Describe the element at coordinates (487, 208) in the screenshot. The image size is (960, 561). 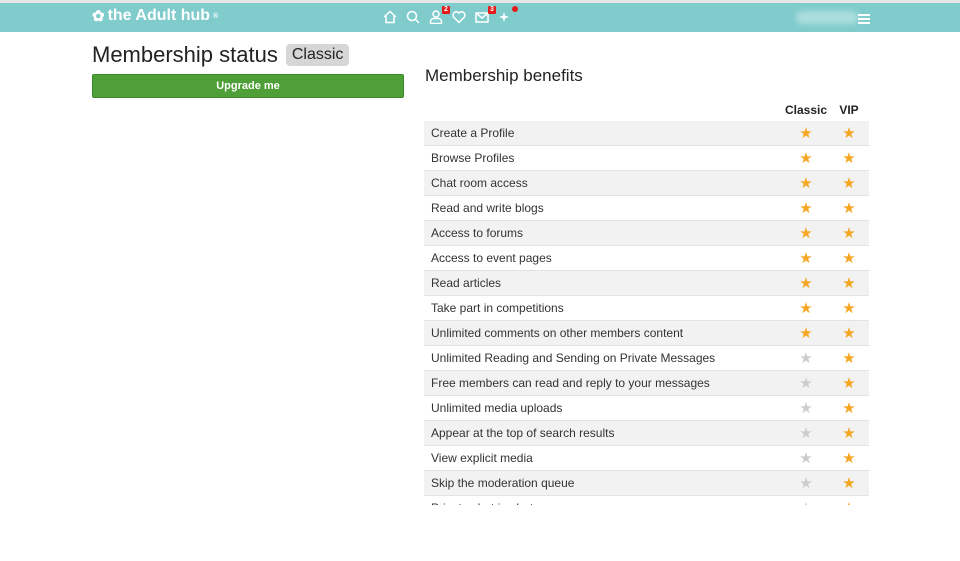
I see `benefit-label: Read and write blogs` at that location.